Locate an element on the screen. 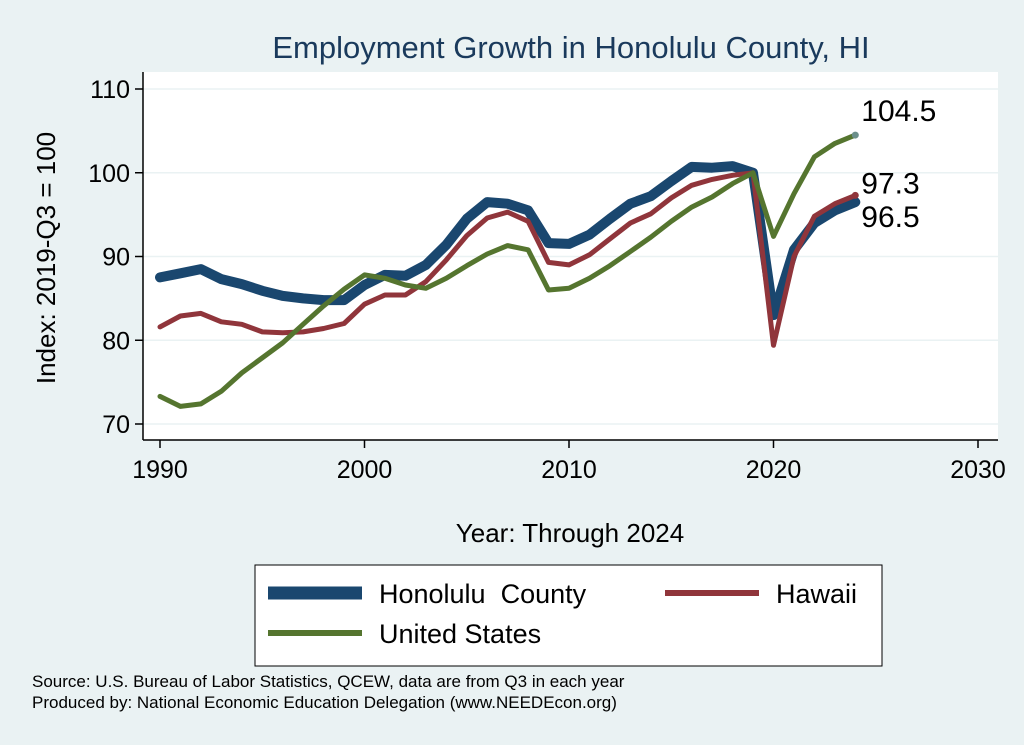 This screenshot has height=745, width=1024. x-tick-label-2000: 2000 is located at coordinates (365, 470).